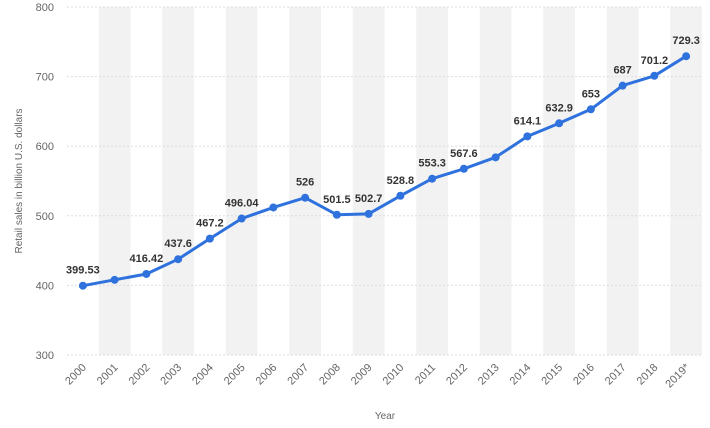 Image resolution: width=710 pixels, height=428 pixels. What do you see at coordinates (385, 416) in the screenshot?
I see `x-axis-title: Year` at bounding box center [385, 416].